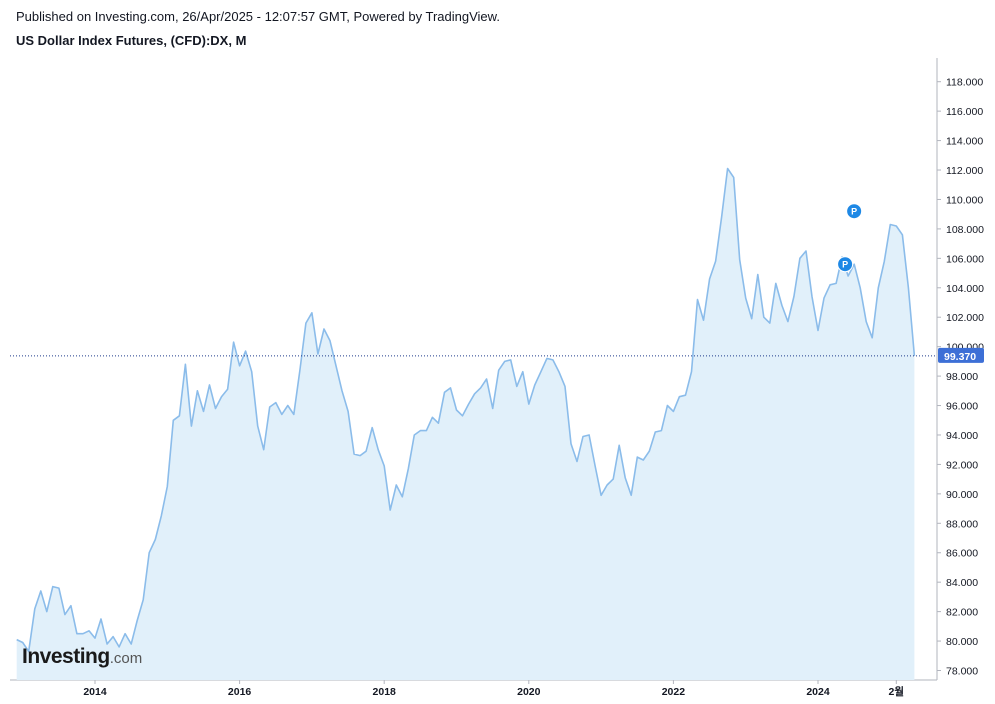  Describe the element at coordinates (962, 407) in the screenshot. I see `y-tick-label: 96.000` at that location.